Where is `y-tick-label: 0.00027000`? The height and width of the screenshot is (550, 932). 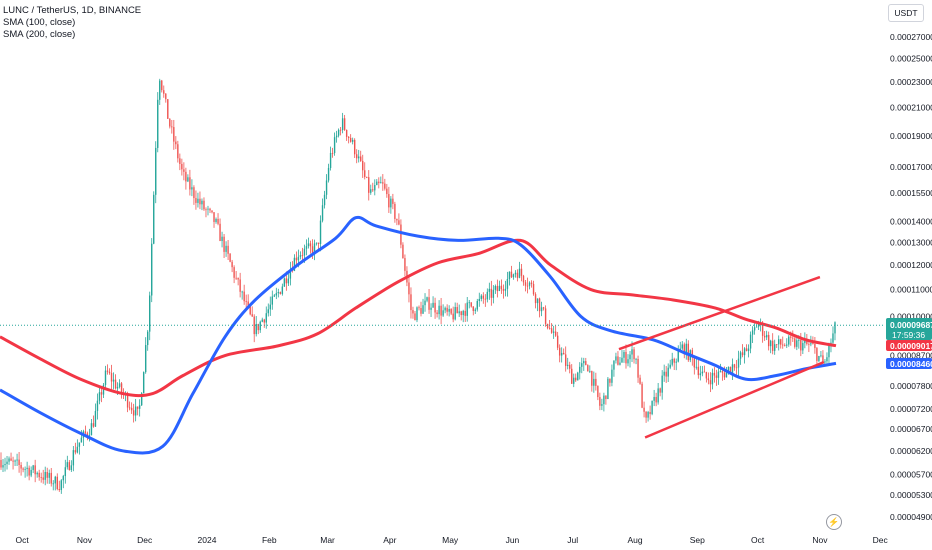 y-tick-label: 0.00027000 is located at coordinates (911, 37).